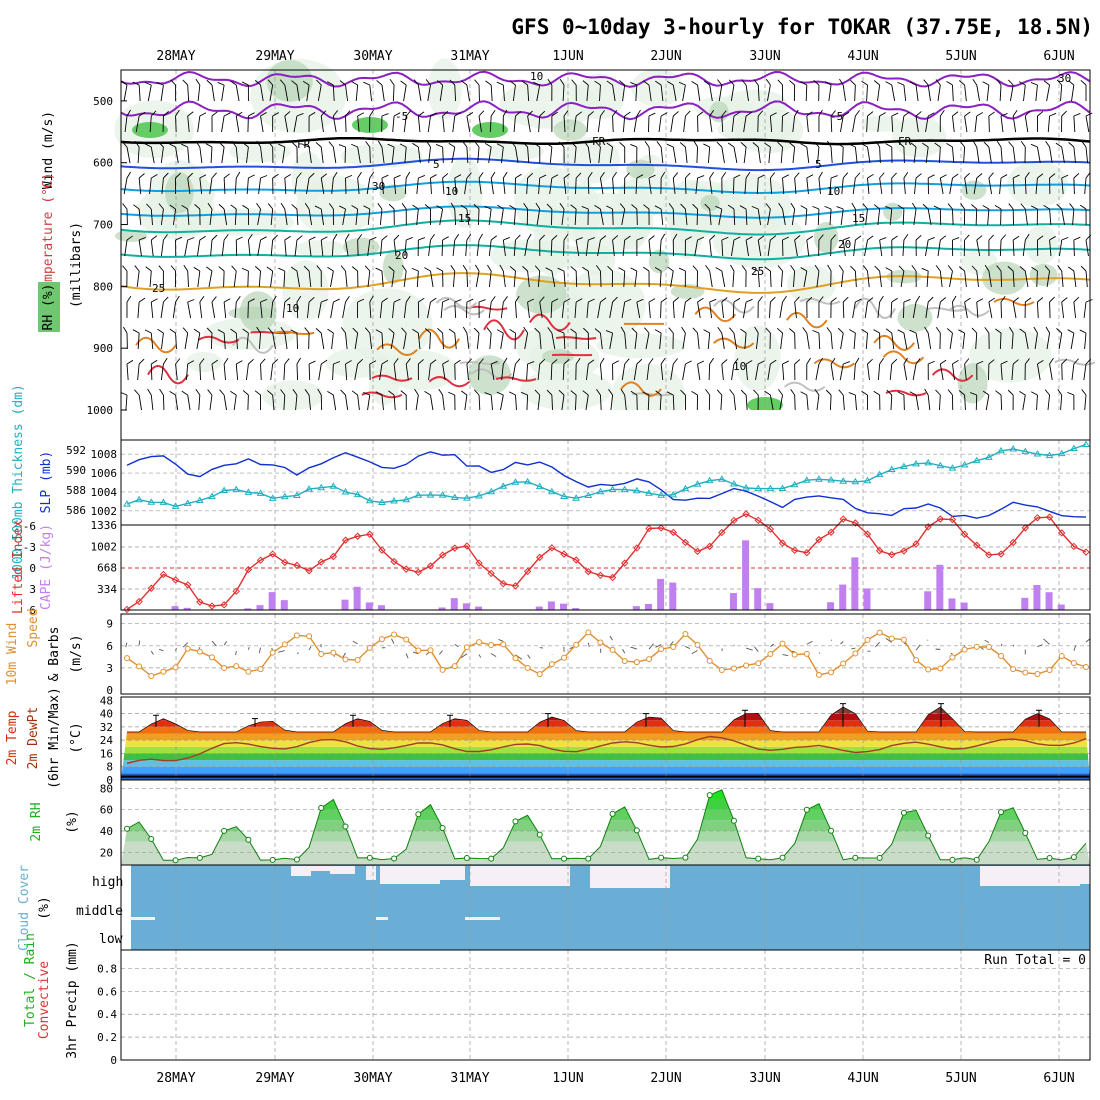 This screenshot has height=1100, width=1100. Describe the element at coordinates (893, 212) in the screenshot. I see `rh-blob-dark` at that location.